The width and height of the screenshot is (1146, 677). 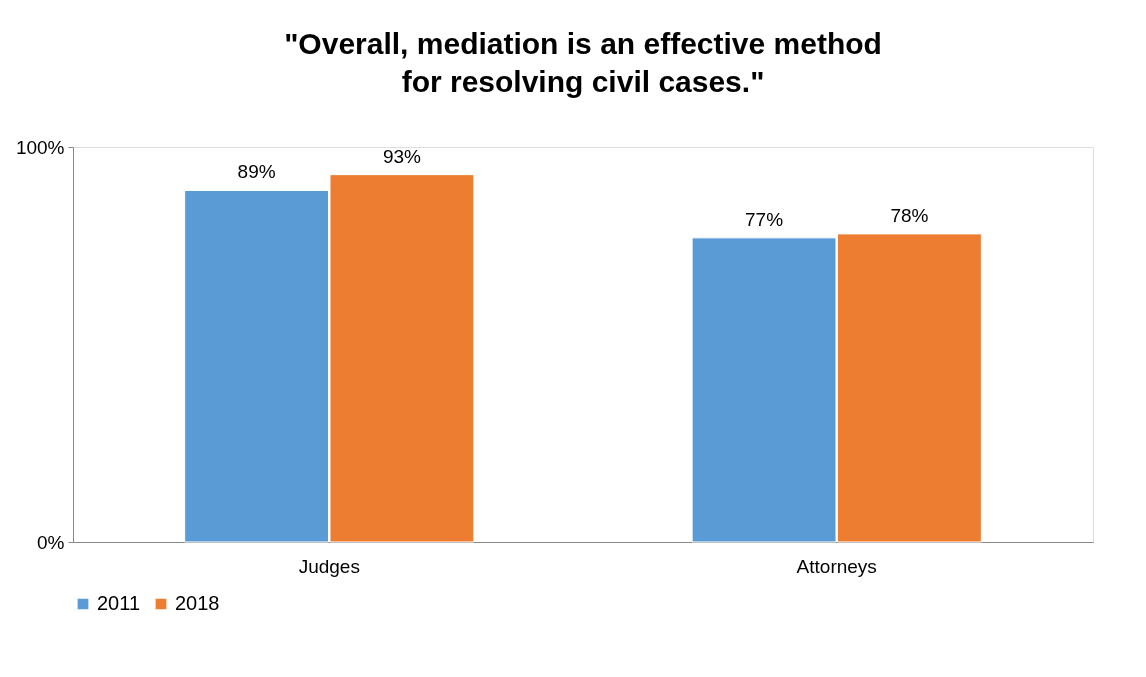 I want to click on data-label: 77%, so click(x=764, y=219).